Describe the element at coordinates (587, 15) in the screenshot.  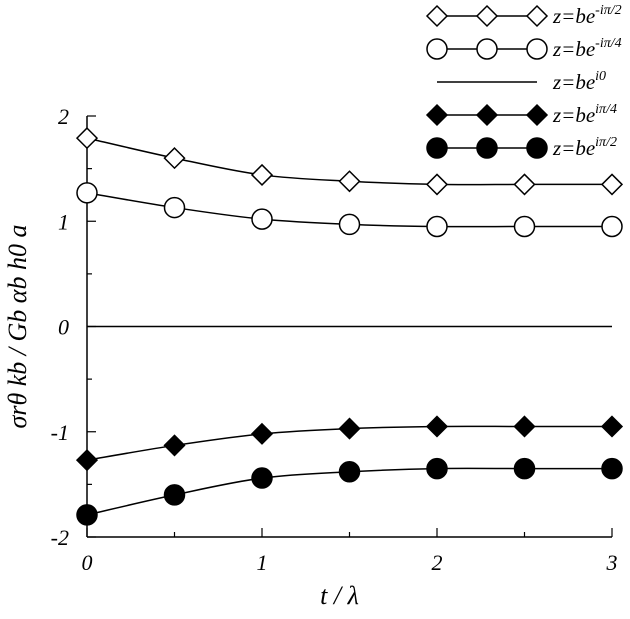
I see `legend-label: z=be-iπ/2` at that location.